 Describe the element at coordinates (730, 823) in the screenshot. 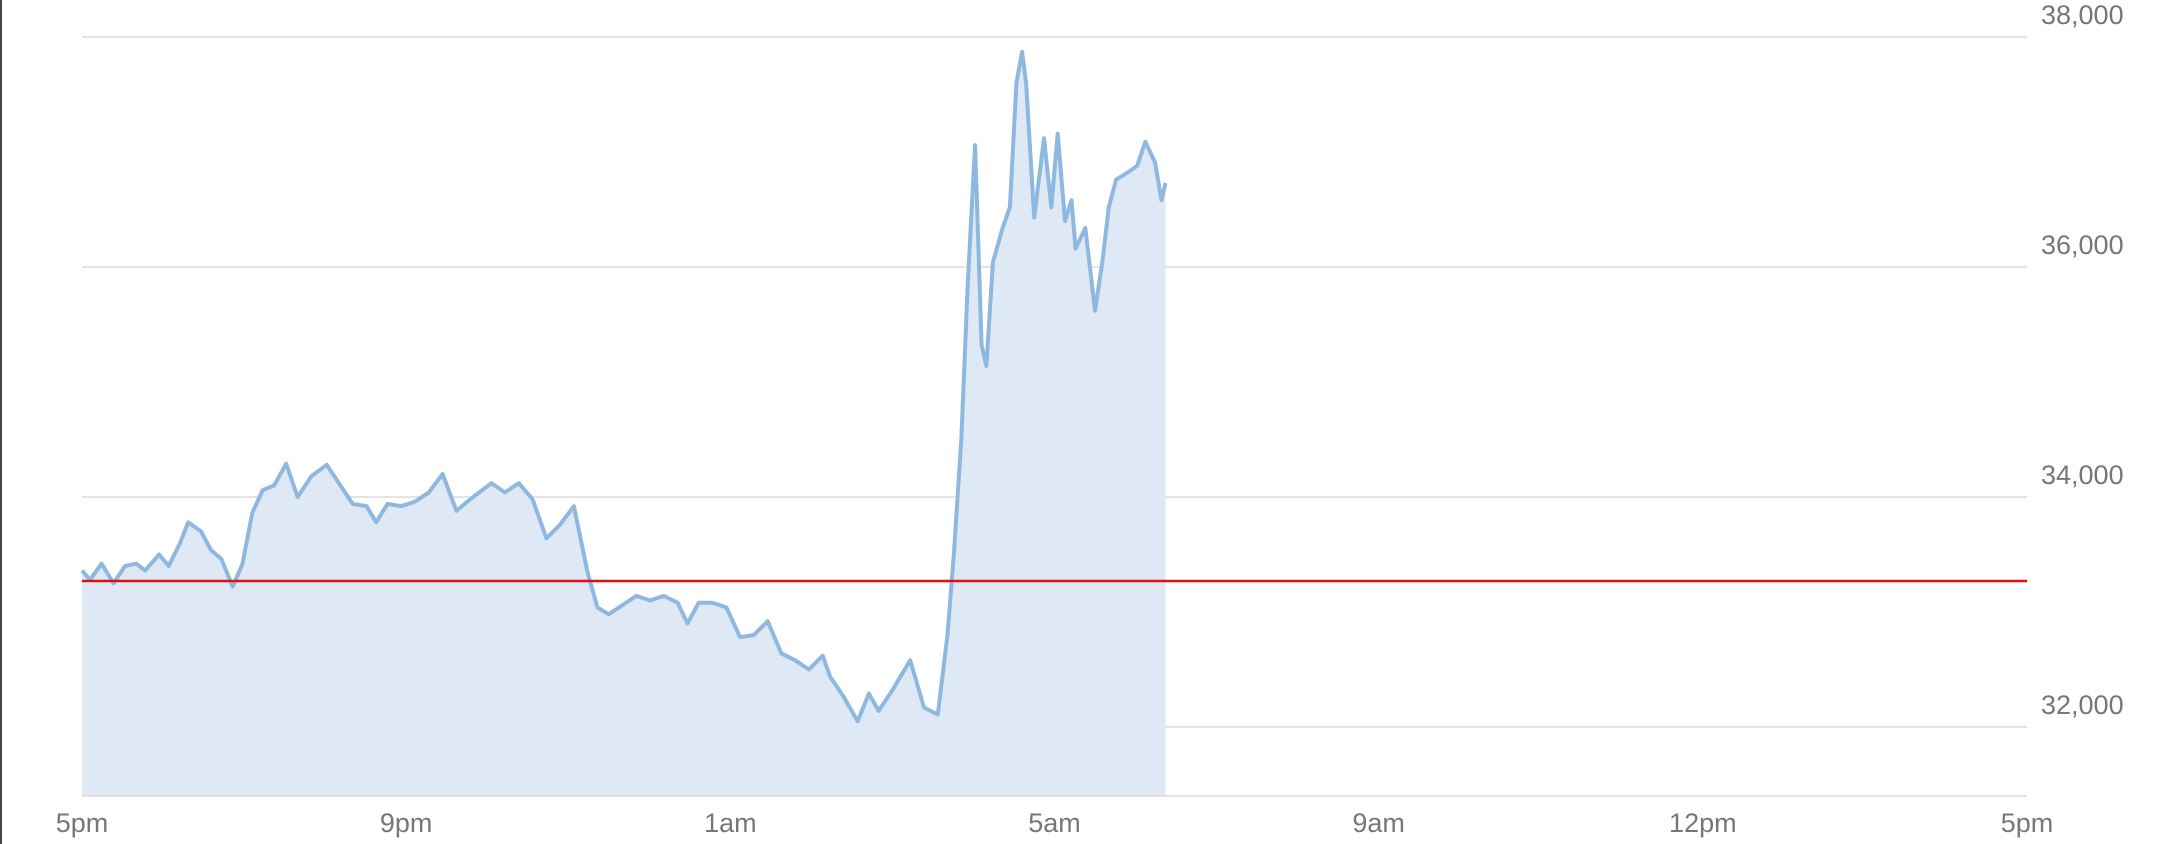

I see `x-tick-label: 1am` at that location.